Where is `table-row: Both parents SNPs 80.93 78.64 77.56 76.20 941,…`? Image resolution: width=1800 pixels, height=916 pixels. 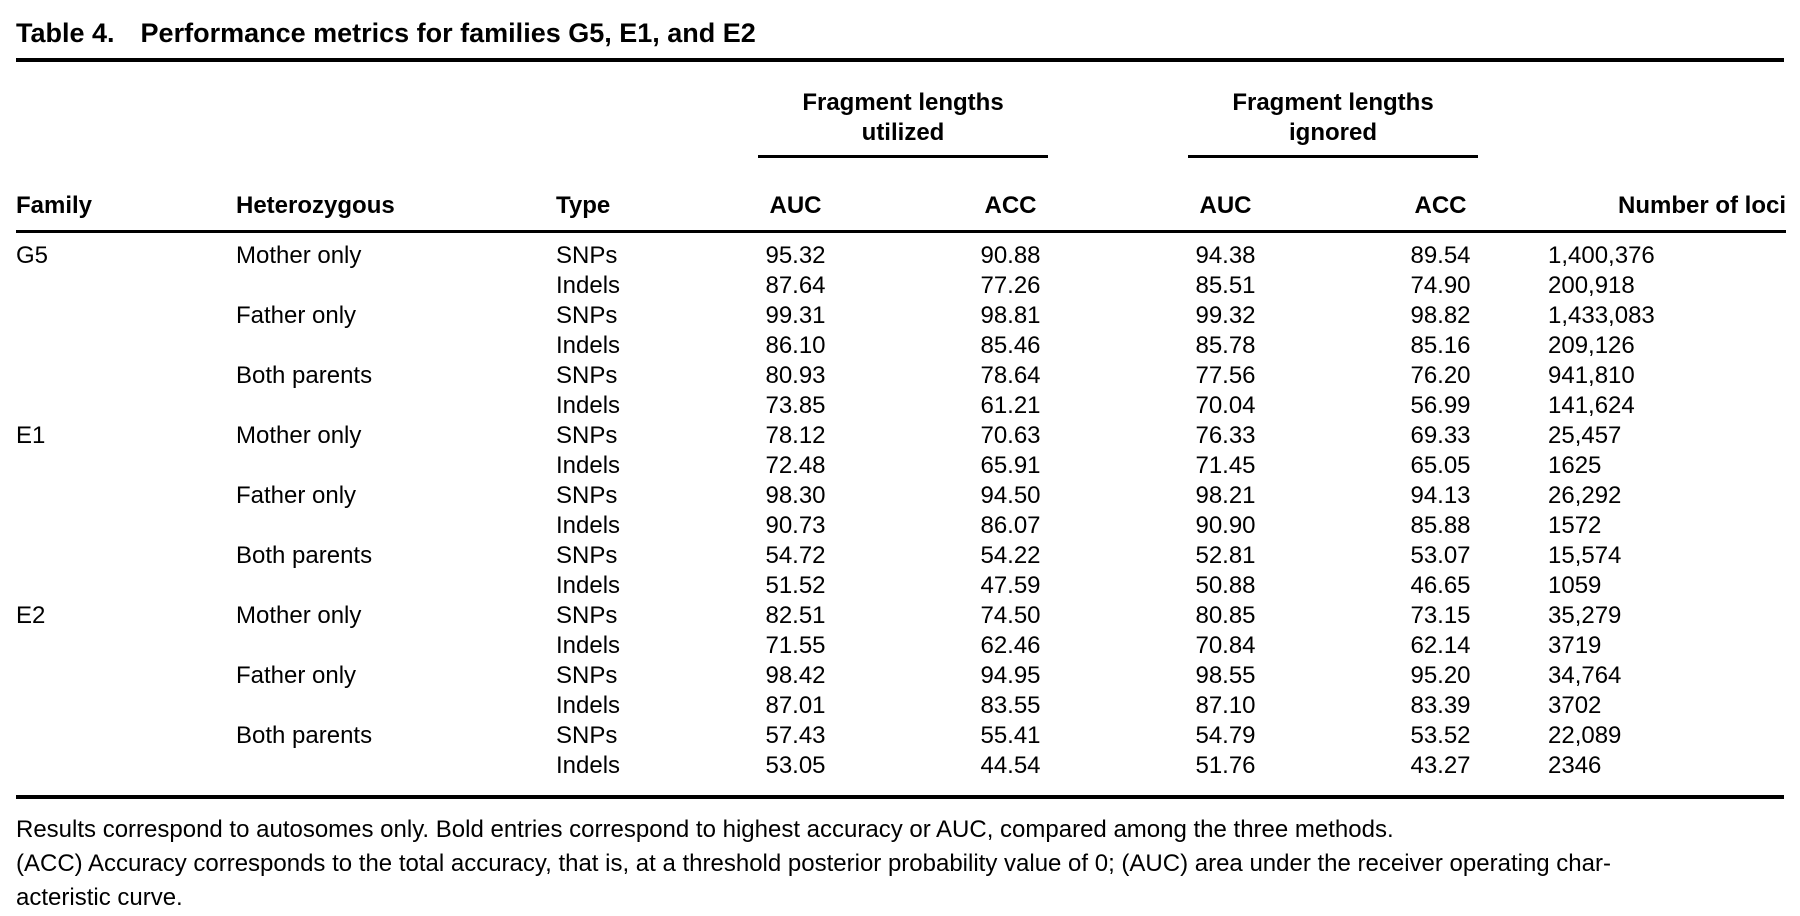 table-row: Both parents SNPs 80.93 78.64 77.56 76.20 941,… is located at coordinates (901, 376).